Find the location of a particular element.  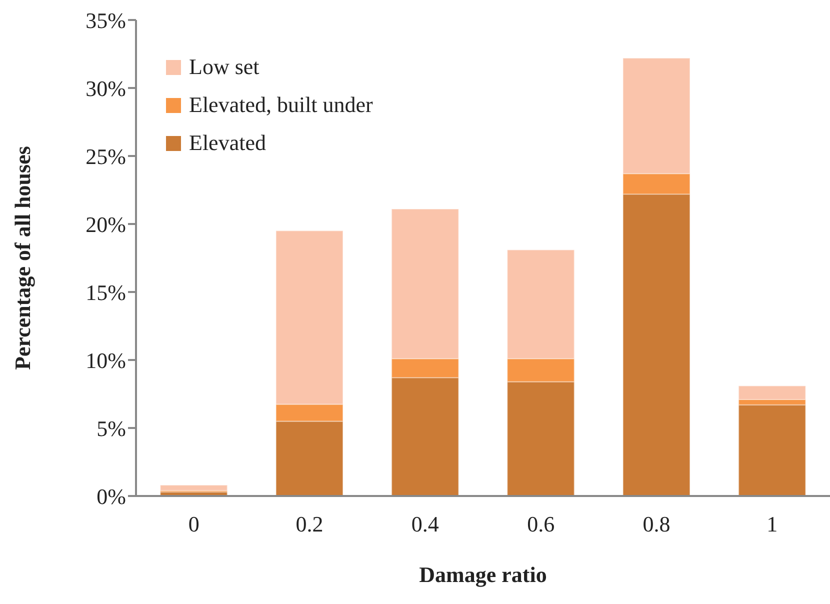

y-tick-label: 35% is located at coordinates (106, 20).